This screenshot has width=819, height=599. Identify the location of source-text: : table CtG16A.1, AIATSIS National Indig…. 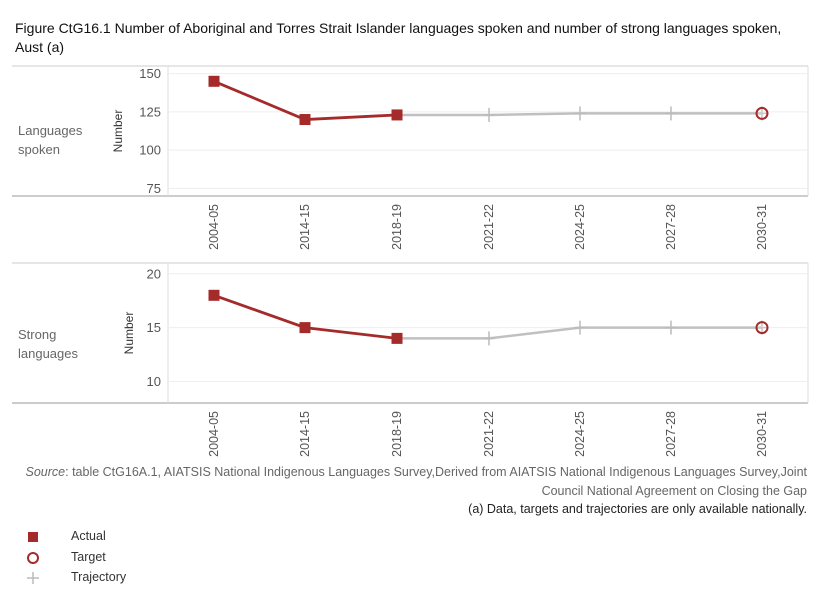
(436, 481).